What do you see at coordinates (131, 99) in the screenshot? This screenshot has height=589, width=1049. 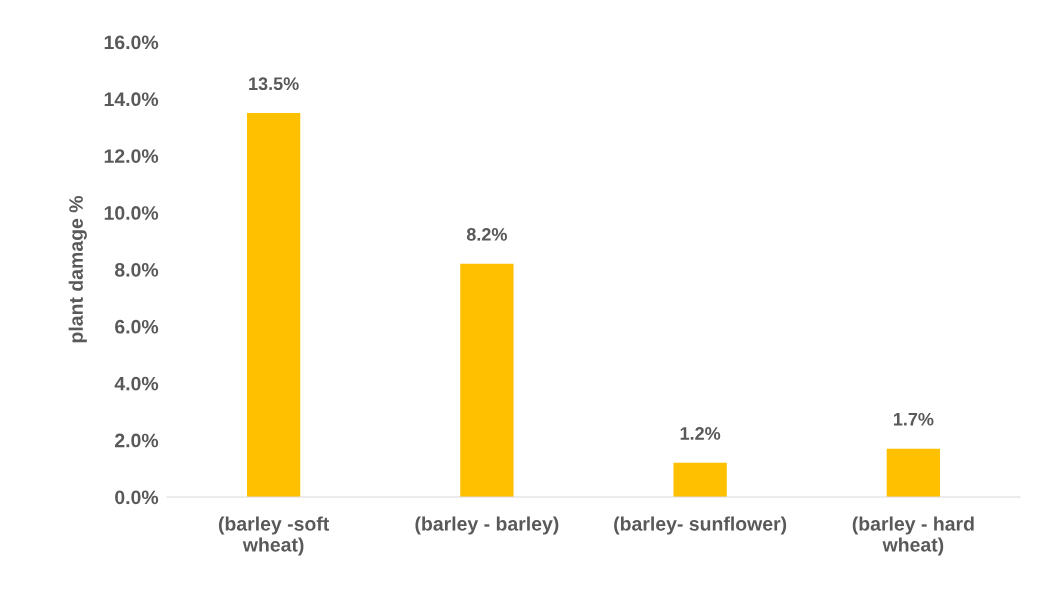 I see `y-tick-label: 14.0%` at bounding box center [131, 99].